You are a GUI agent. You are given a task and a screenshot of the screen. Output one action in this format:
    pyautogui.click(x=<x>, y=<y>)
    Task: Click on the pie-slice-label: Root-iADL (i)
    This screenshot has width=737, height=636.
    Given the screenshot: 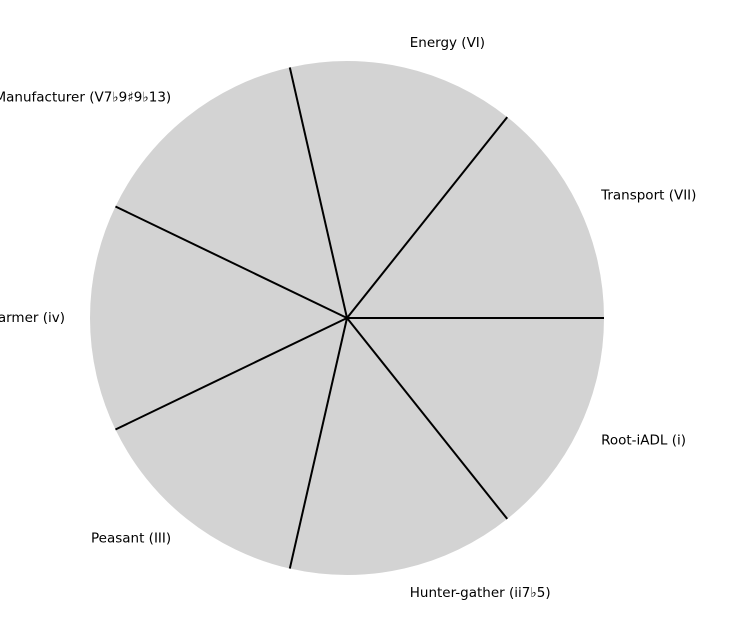 What is the action you would take?
    pyautogui.click(x=643, y=440)
    